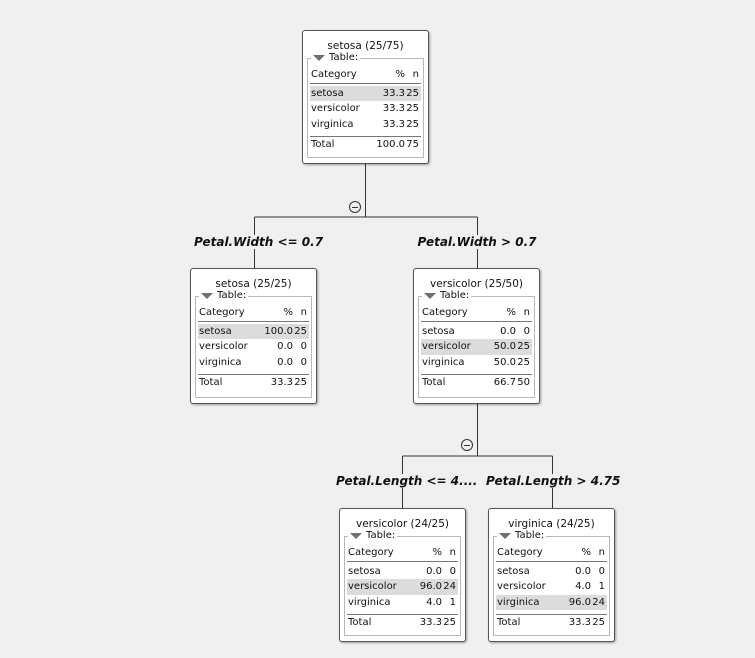 Image resolution: width=755 pixels, height=658 pixels. Describe the element at coordinates (553, 481) in the screenshot. I see `split-label-petal-length-gt: Petal.Length > 4.75` at that location.